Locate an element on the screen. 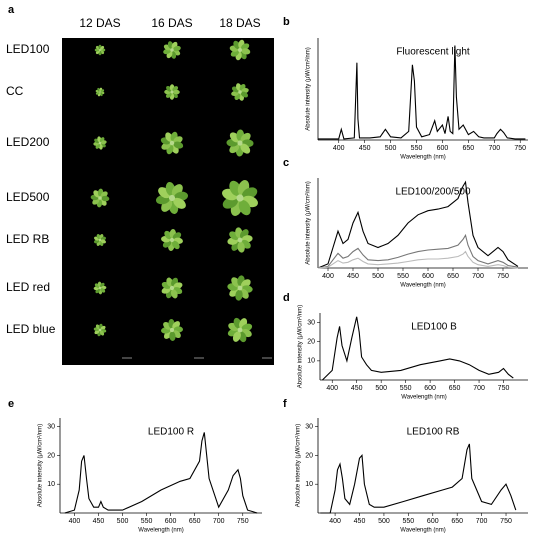  column-header: 16 DAS is located at coordinates (171, 23).